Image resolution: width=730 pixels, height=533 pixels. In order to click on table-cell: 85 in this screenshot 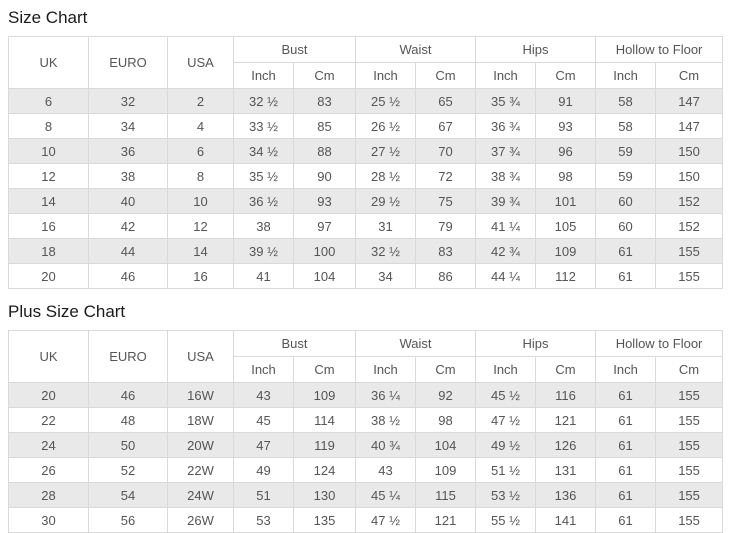, I will do `click(324, 126)`.